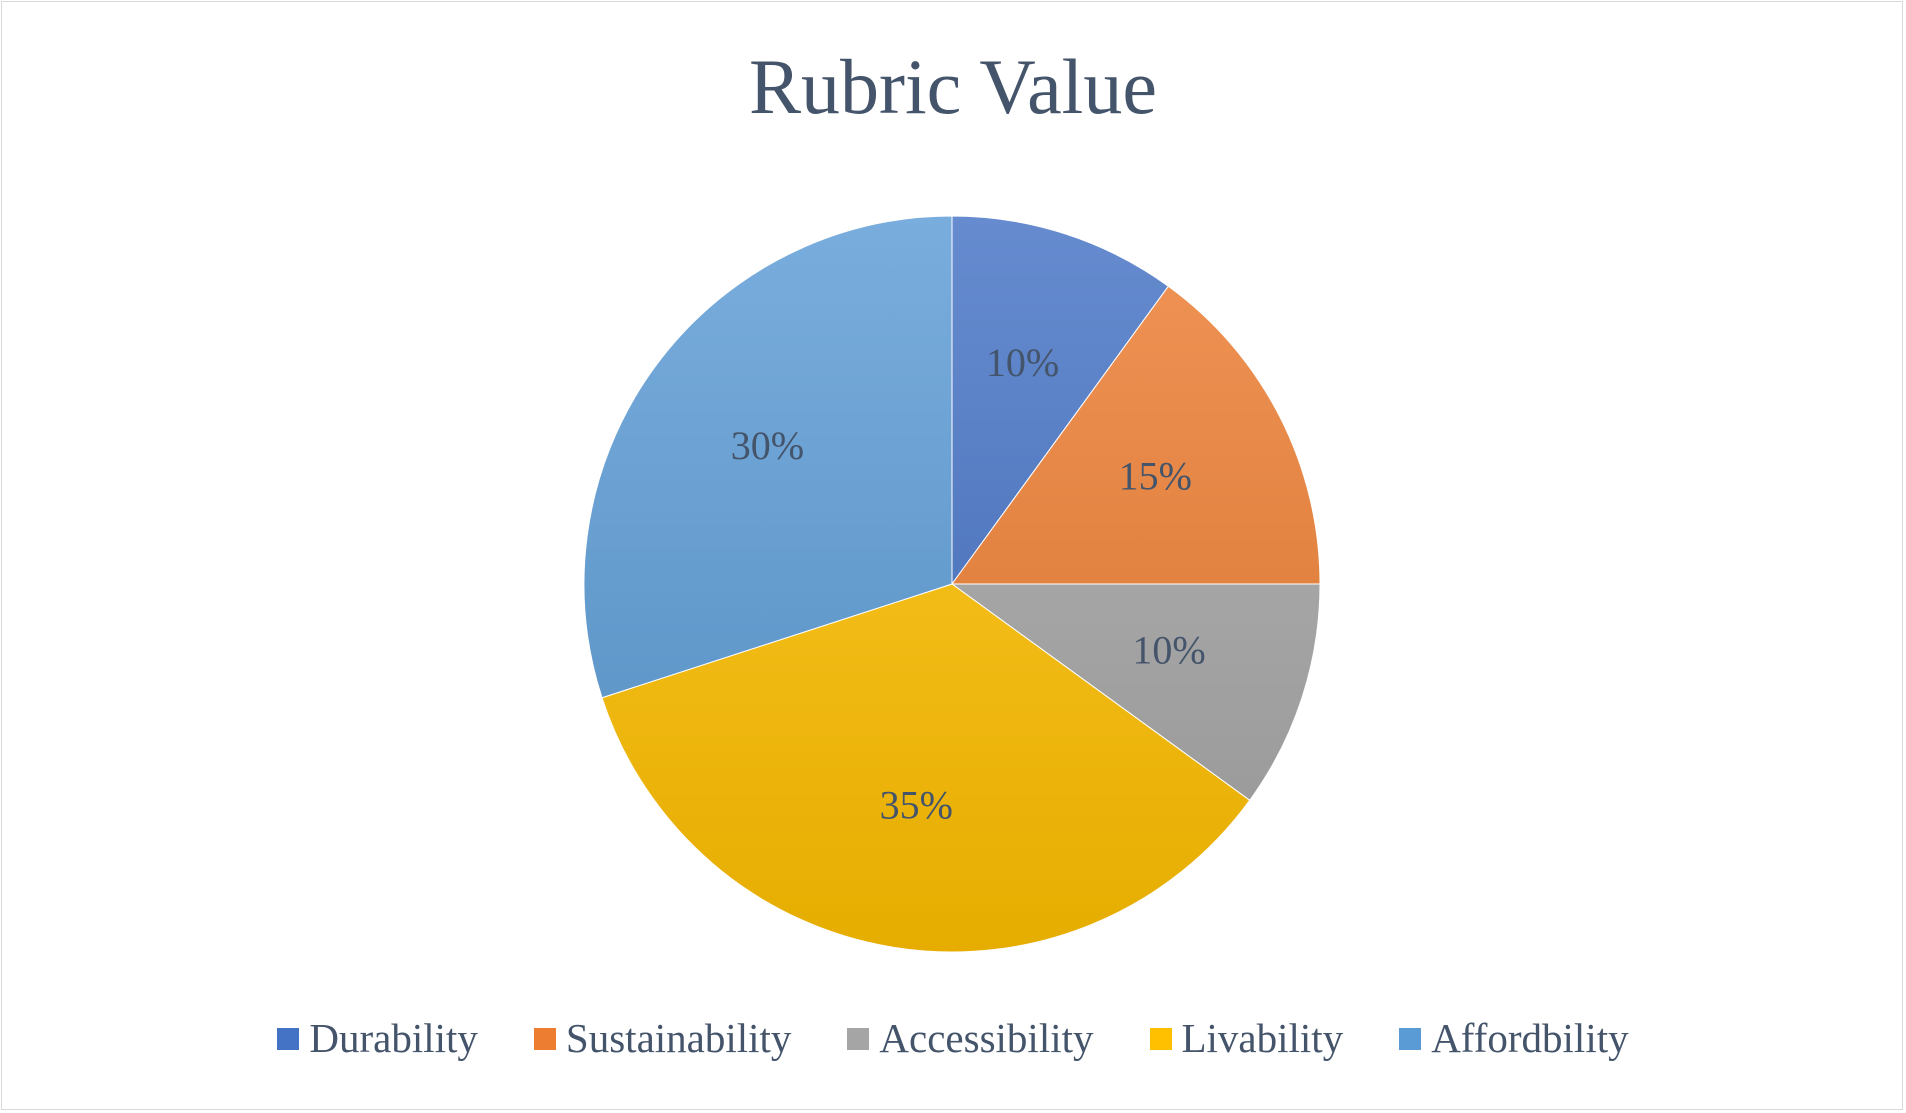 The width and height of the screenshot is (1906, 1113). I want to click on data-label-sustainability: 15%, so click(1155, 476).